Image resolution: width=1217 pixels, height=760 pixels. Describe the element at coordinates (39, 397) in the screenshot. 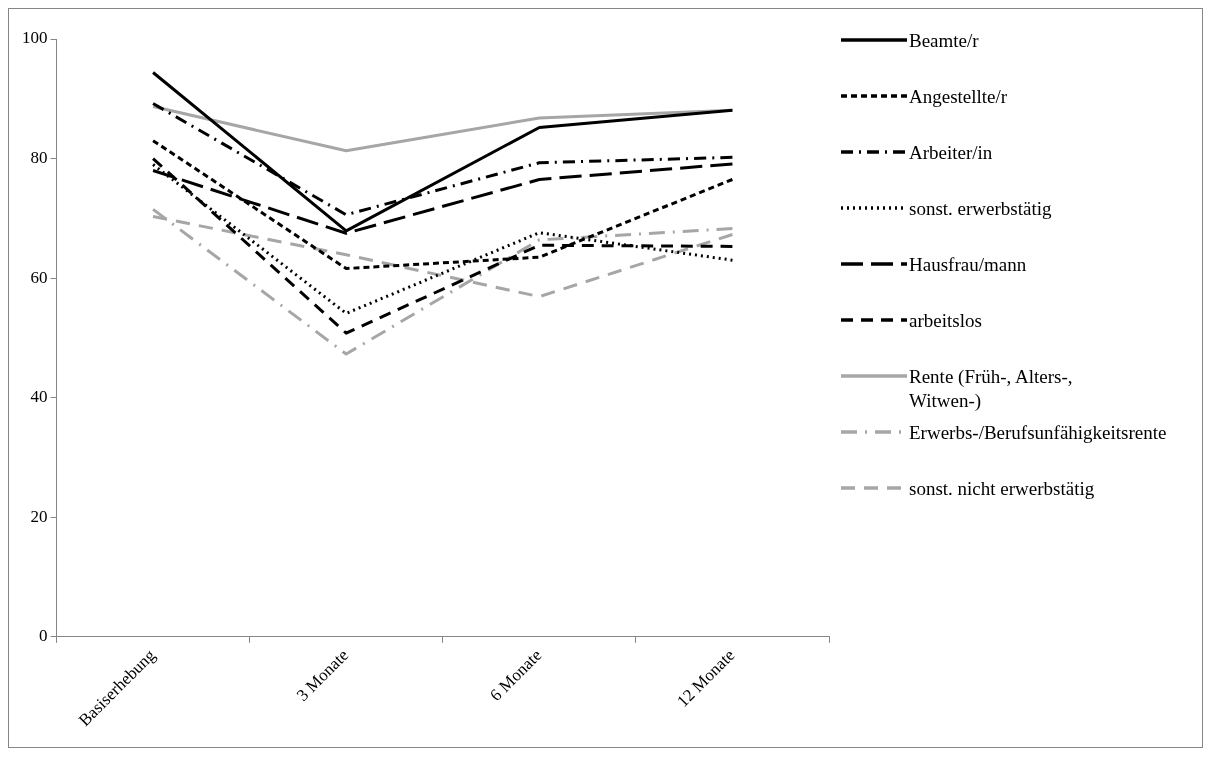

I see `y-tick-label: 40` at that location.